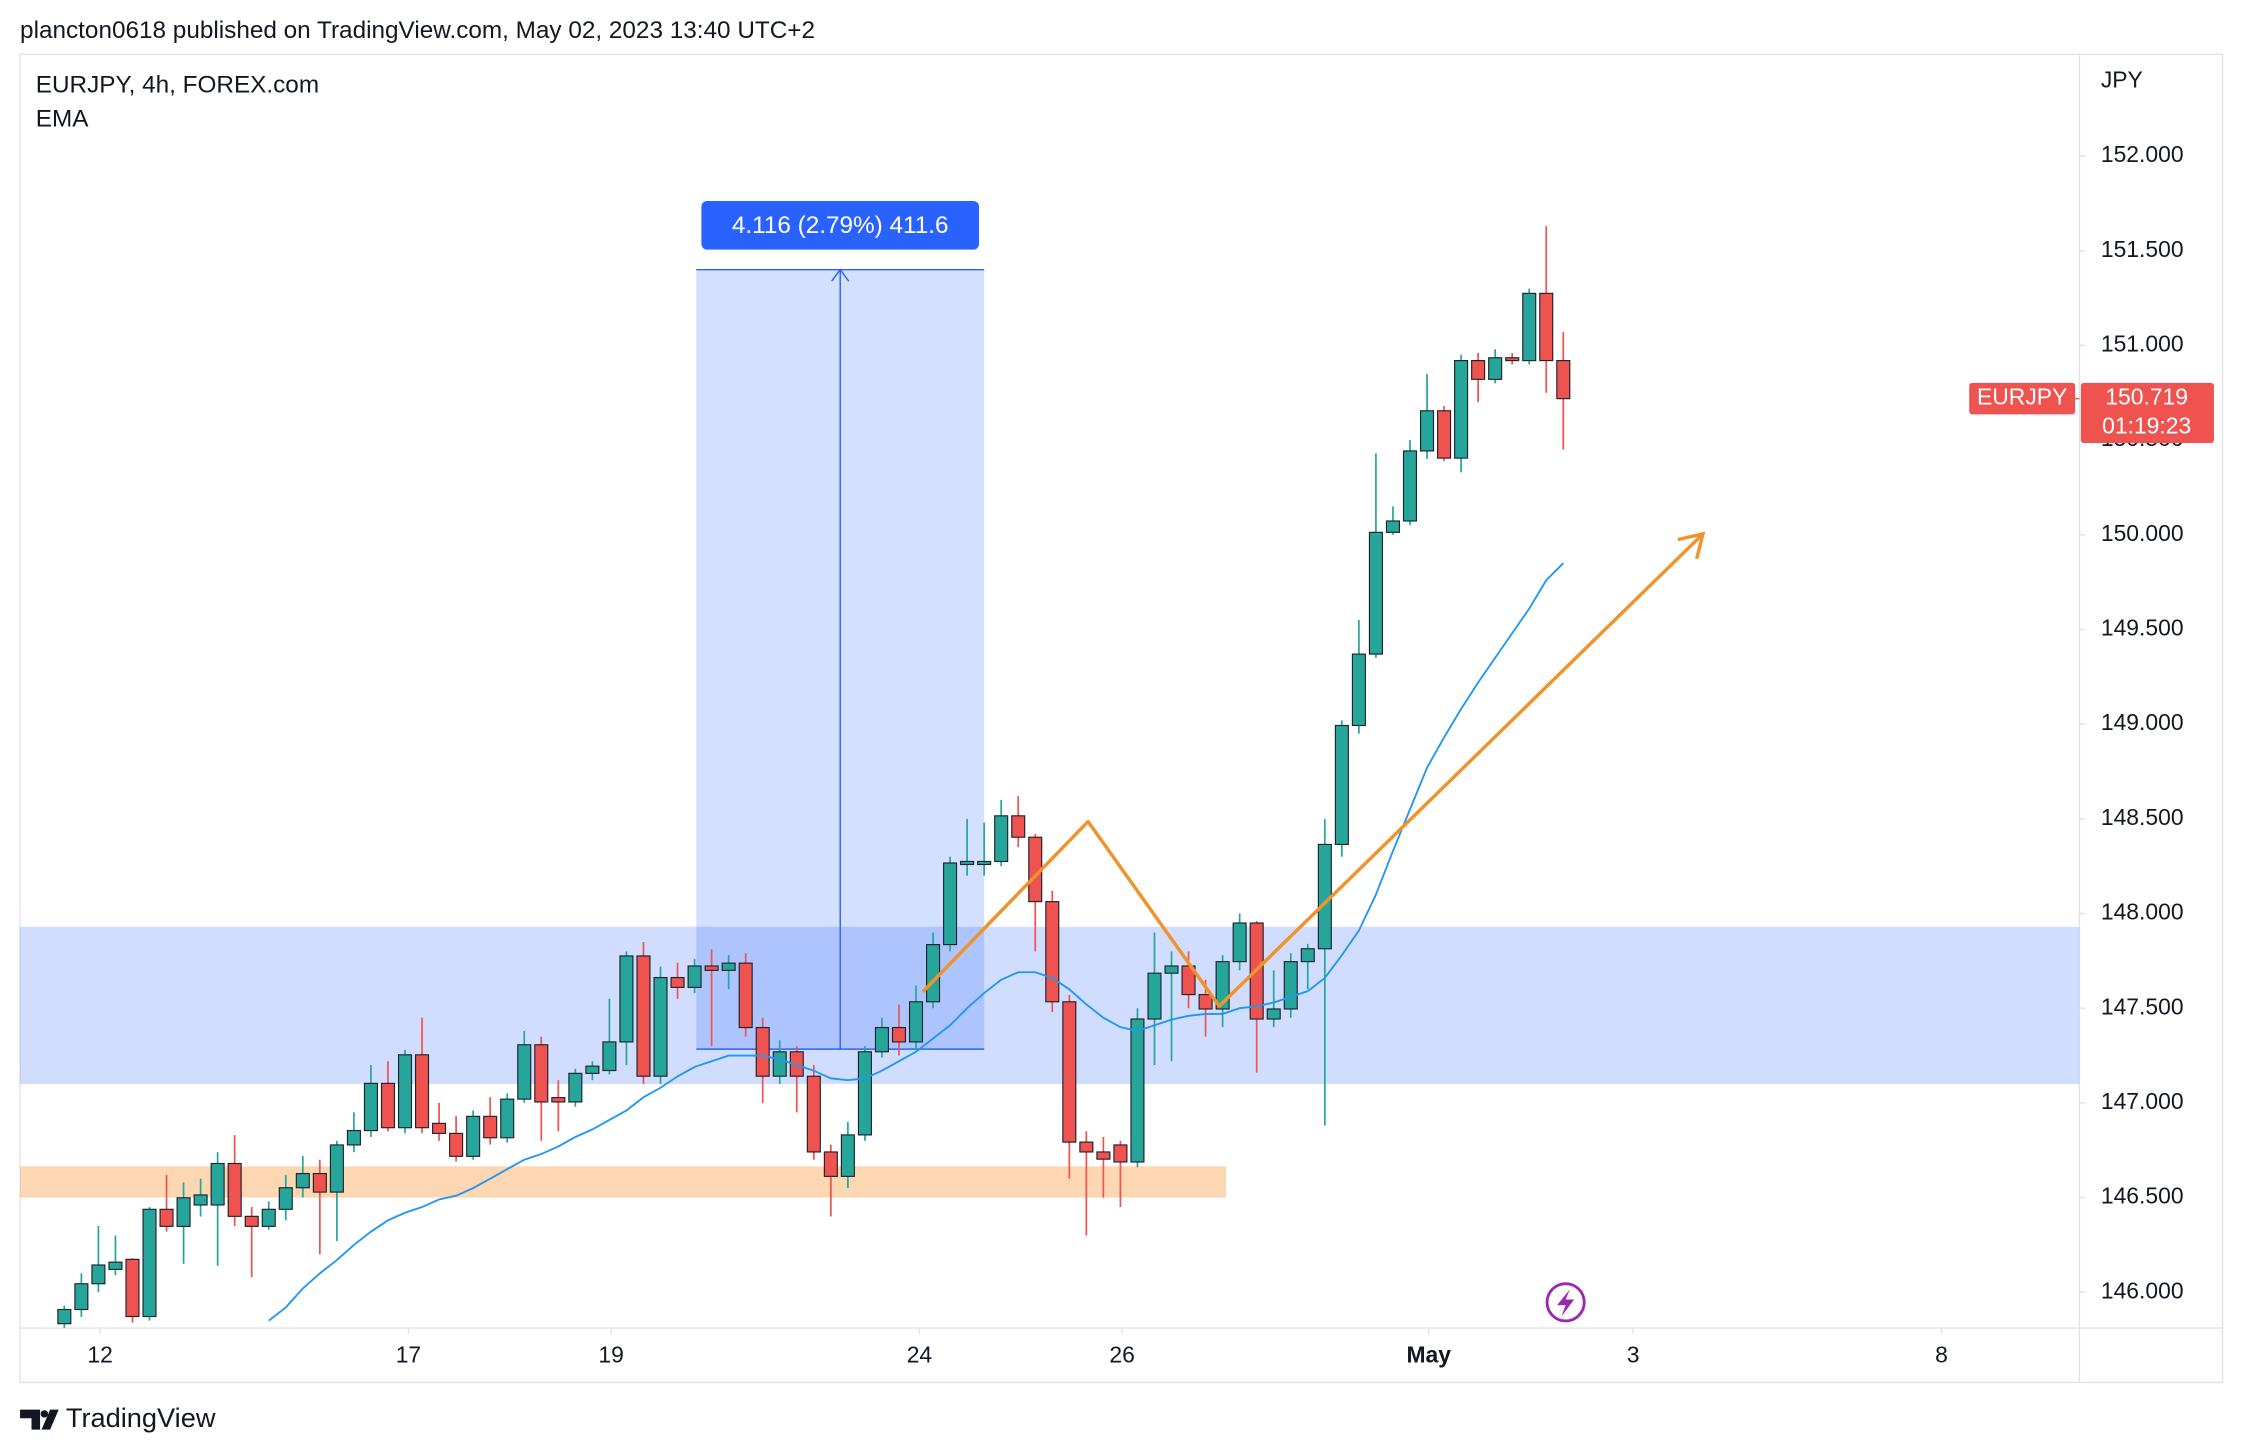 Image resolution: width=2244 pixels, height=1454 pixels. What do you see at coordinates (177, 84) in the screenshot?
I see `chart-title: EURJPY, 4h, FOREX.com` at bounding box center [177, 84].